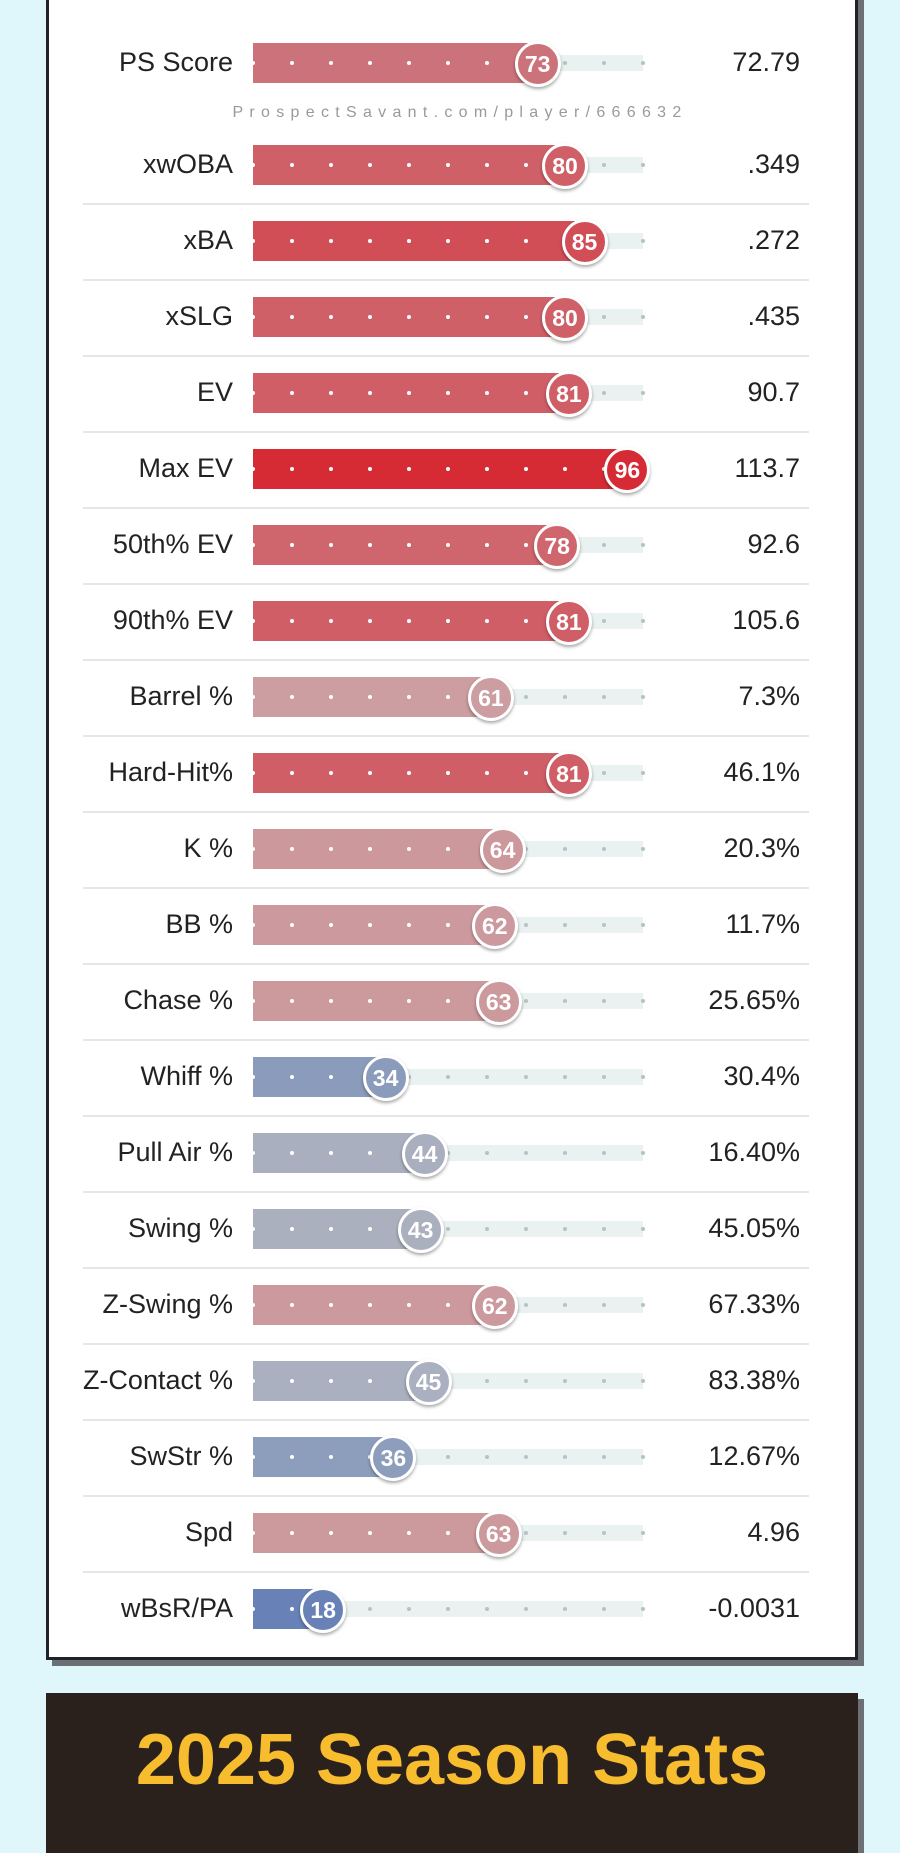 The height and width of the screenshot is (1853, 900). Describe the element at coordinates (450, 925) in the screenshot. I see `stat-row: BB % 62 11.7%` at that location.